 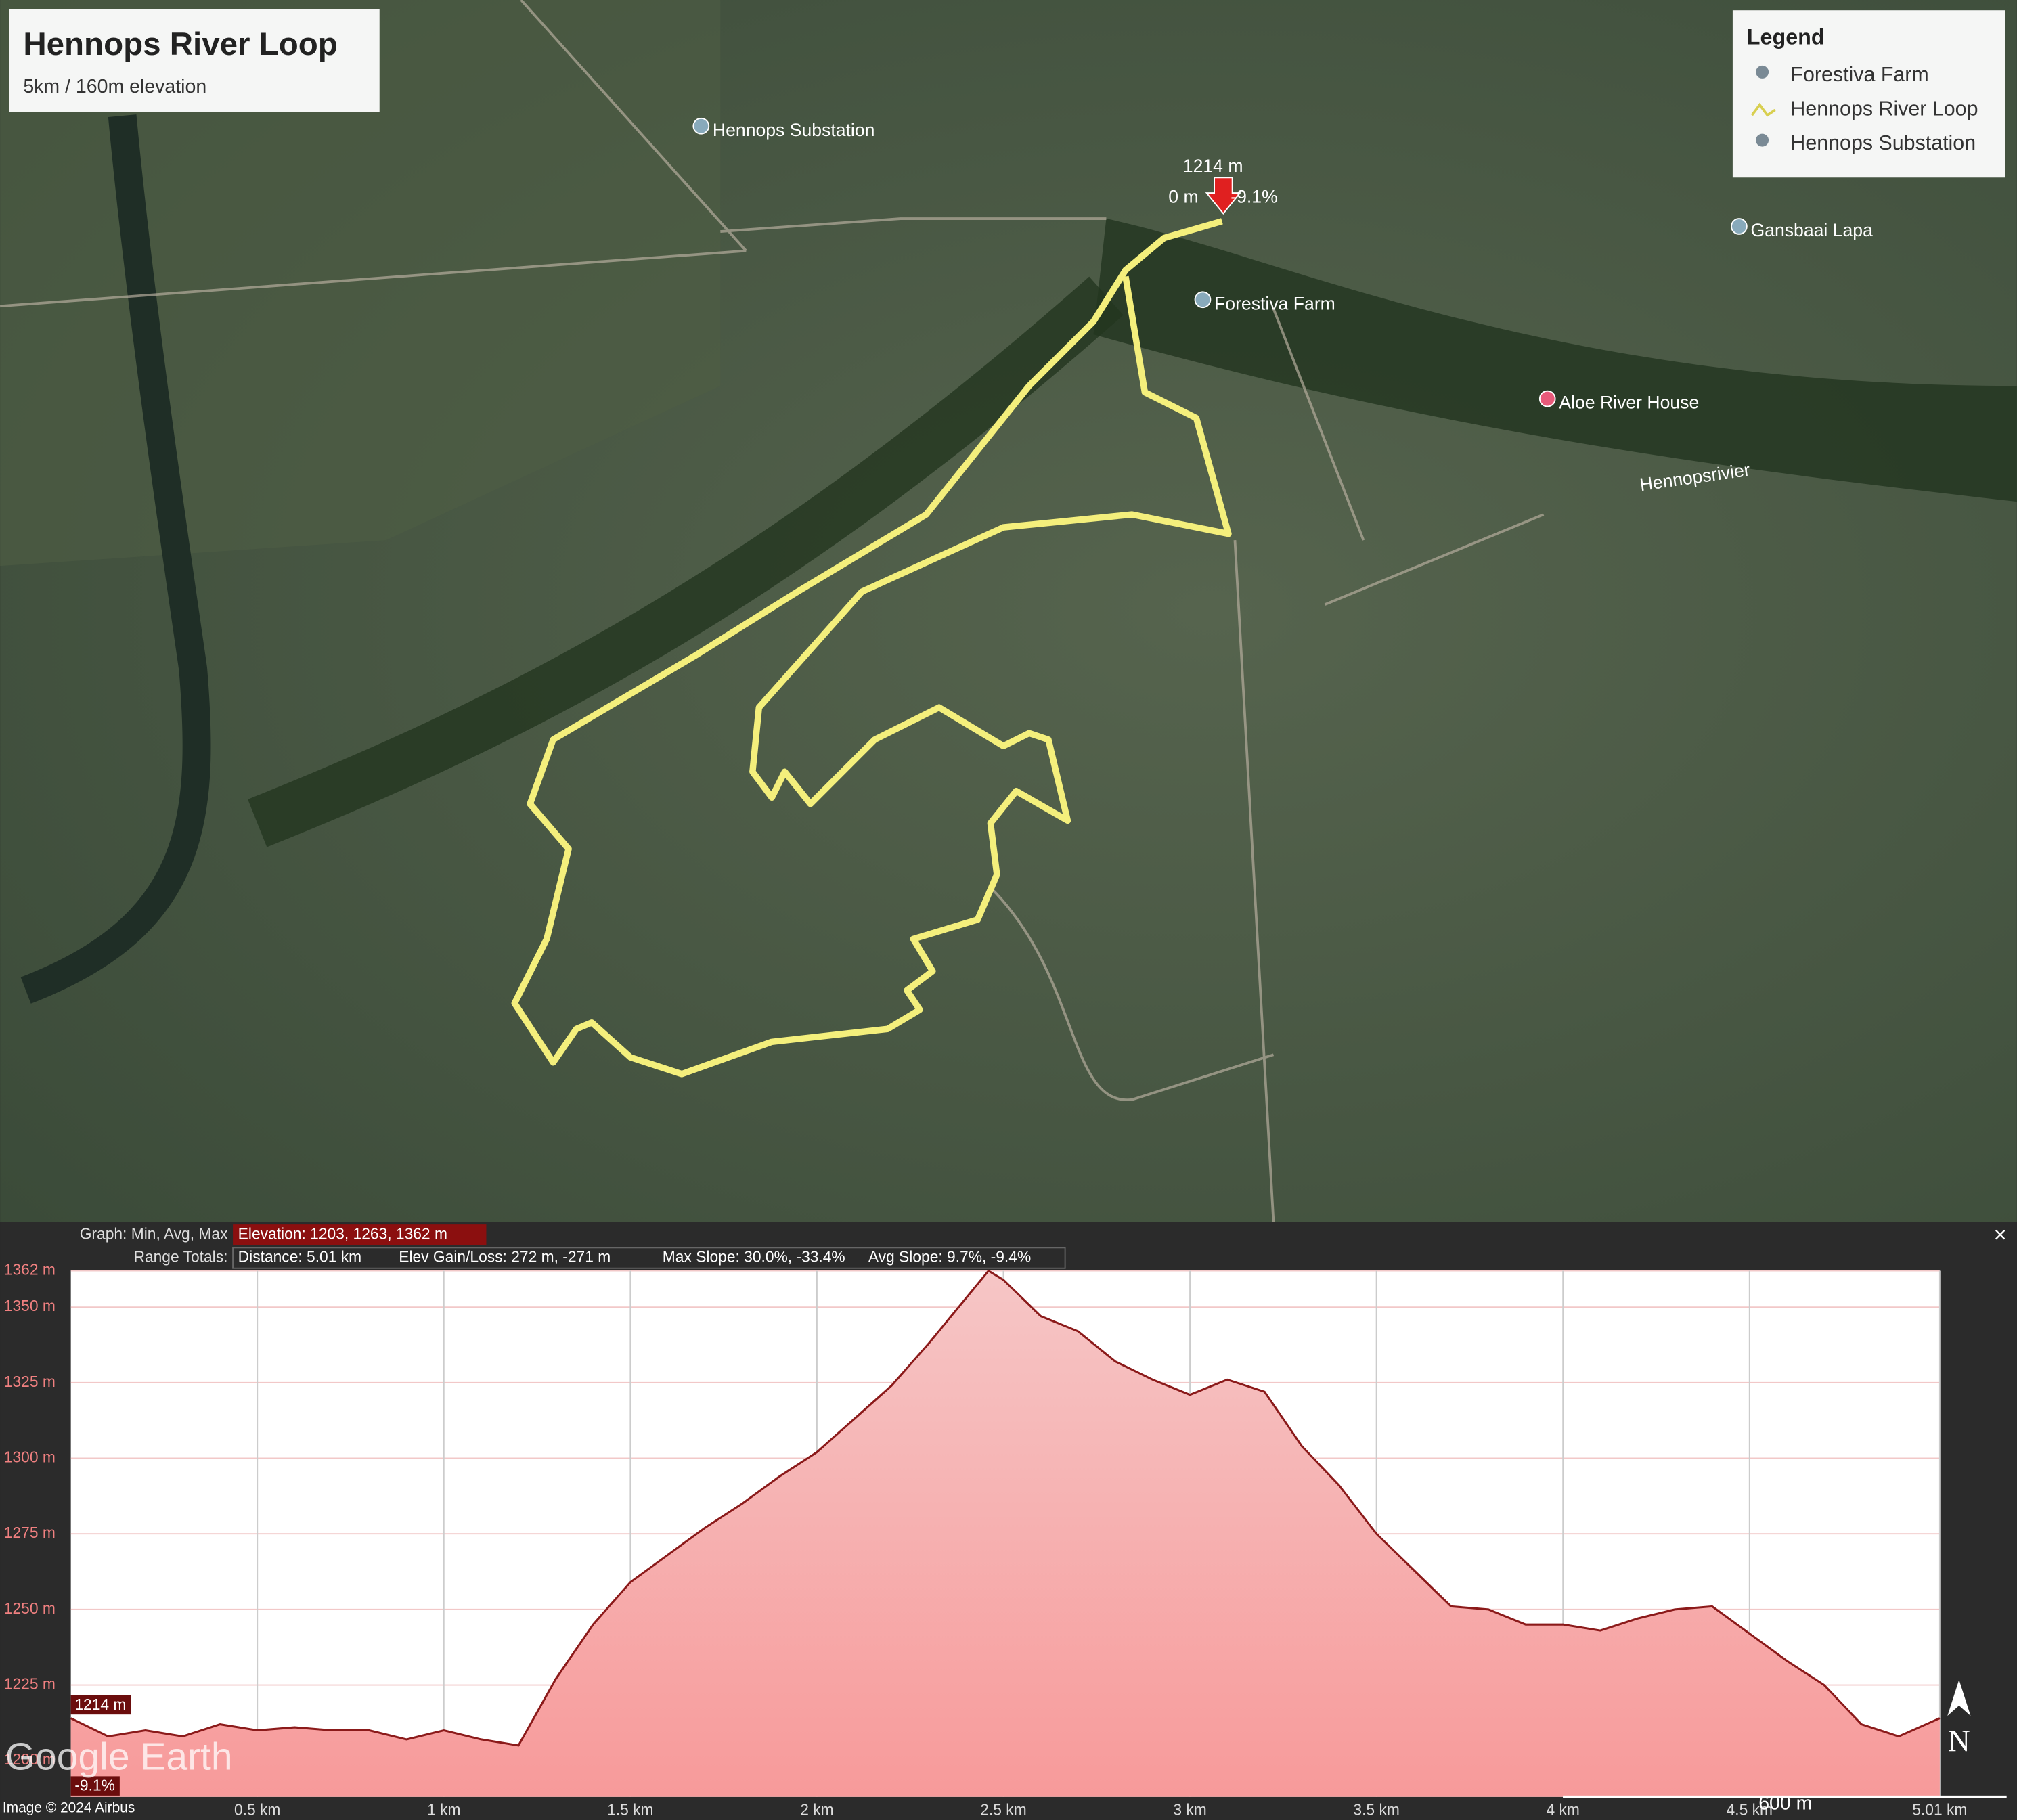 What do you see at coordinates (154, 1233) in the screenshot?
I see `graph-label: Graph: Min, Avg, Max` at bounding box center [154, 1233].